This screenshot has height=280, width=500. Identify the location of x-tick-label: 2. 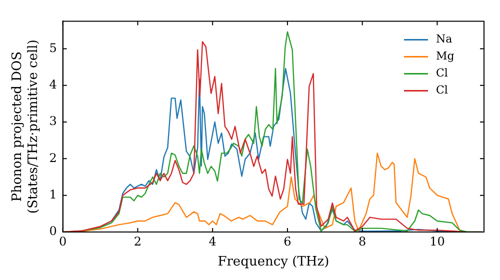
(138, 241).